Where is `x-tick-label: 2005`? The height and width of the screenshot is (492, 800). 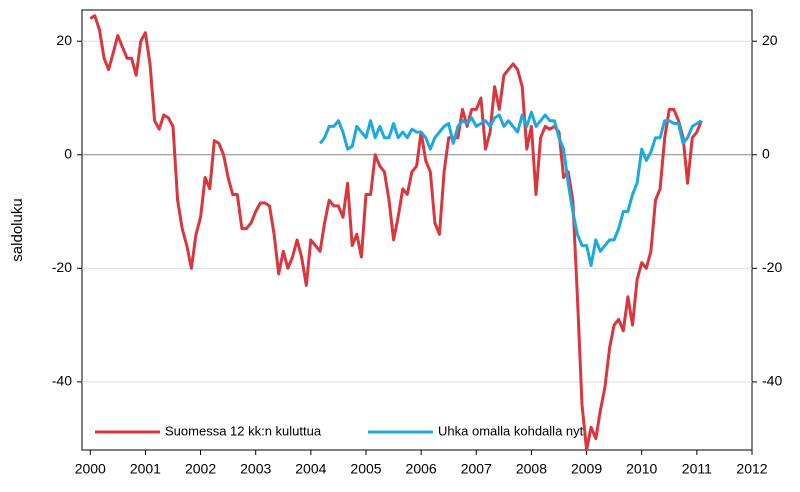
x-tick-label: 2005 is located at coordinates (365, 469).